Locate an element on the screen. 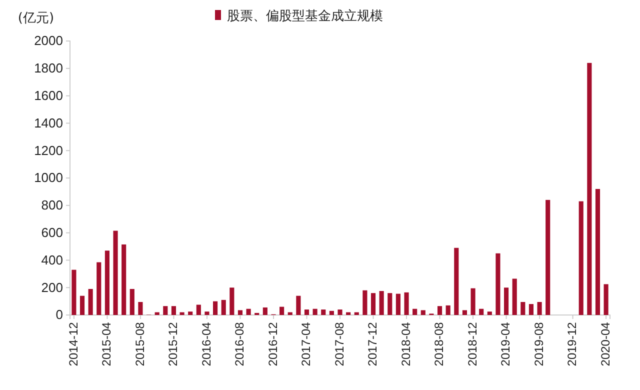 Image resolution: width=640 pixels, height=390 pixels. x-tick-label: 2016-12 is located at coordinates (273, 344).